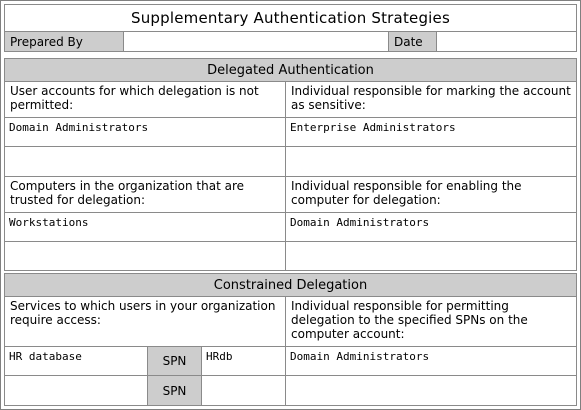 The height and width of the screenshot is (410, 581). What do you see at coordinates (174, 390) in the screenshot?
I see `spn-label-2: SPN` at bounding box center [174, 390].